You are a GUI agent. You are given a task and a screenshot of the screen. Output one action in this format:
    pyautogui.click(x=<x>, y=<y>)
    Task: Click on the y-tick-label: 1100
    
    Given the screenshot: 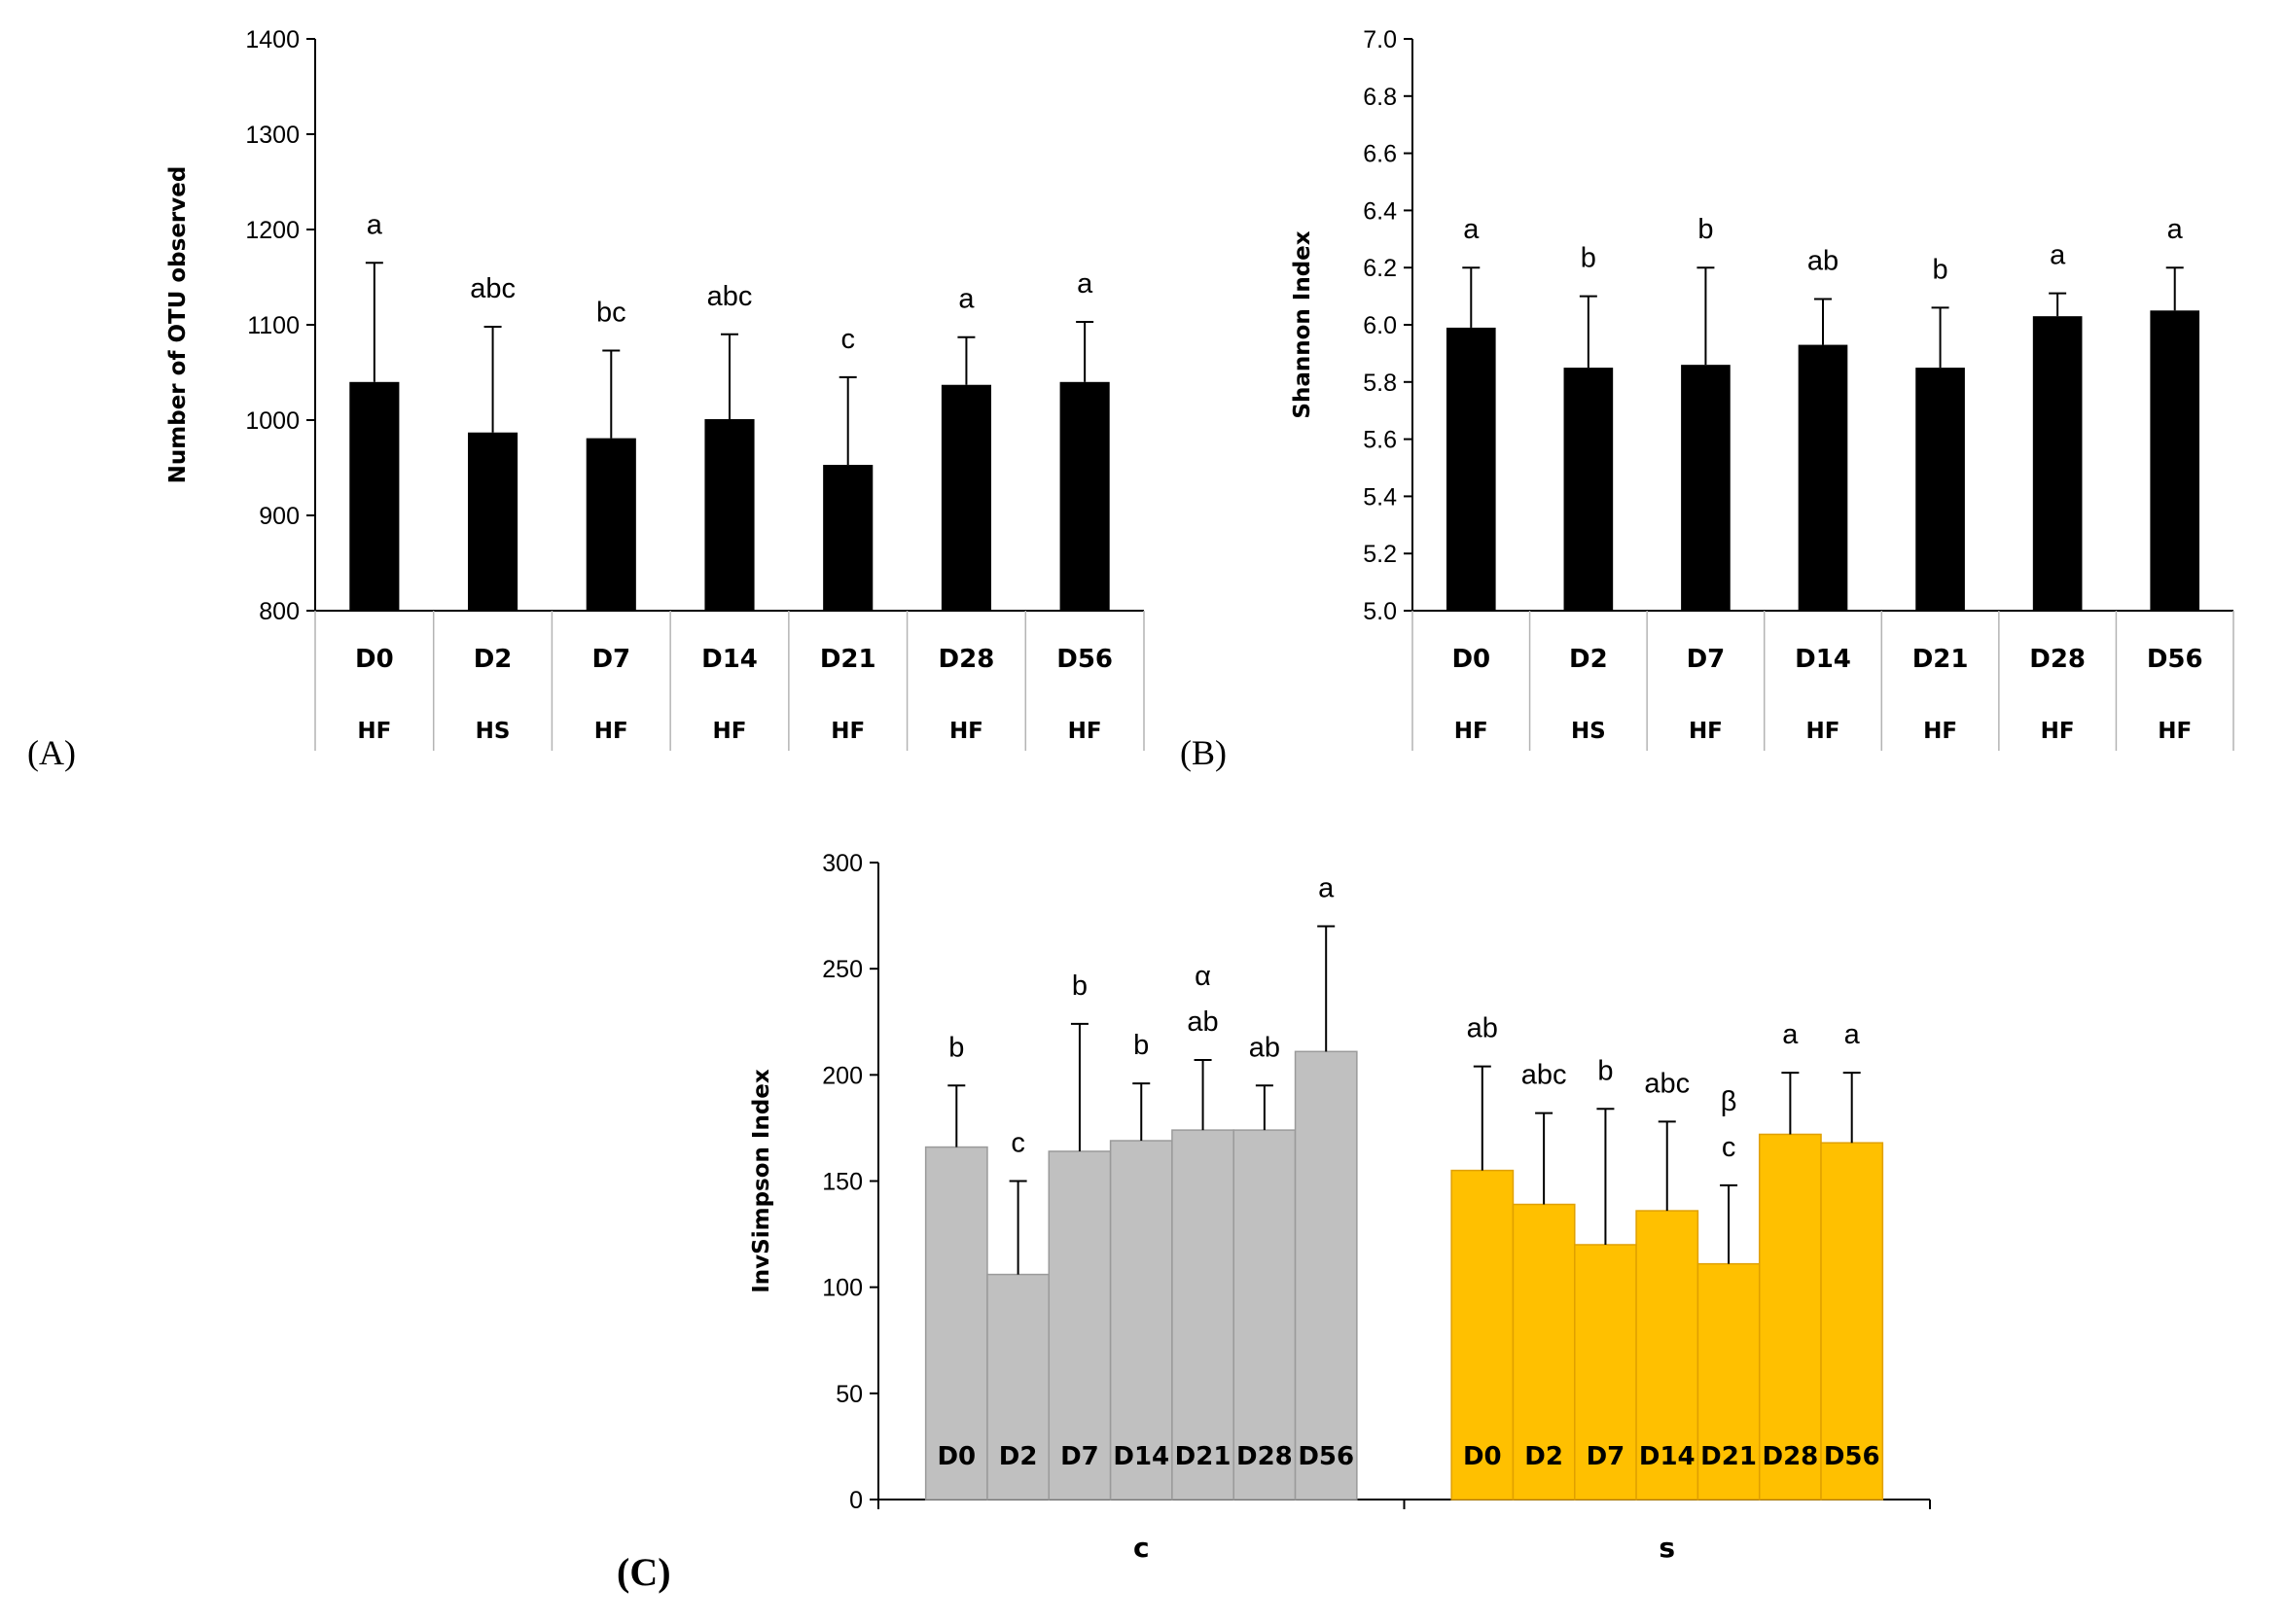 What is the action you would take?
    pyautogui.click(x=273, y=325)
    